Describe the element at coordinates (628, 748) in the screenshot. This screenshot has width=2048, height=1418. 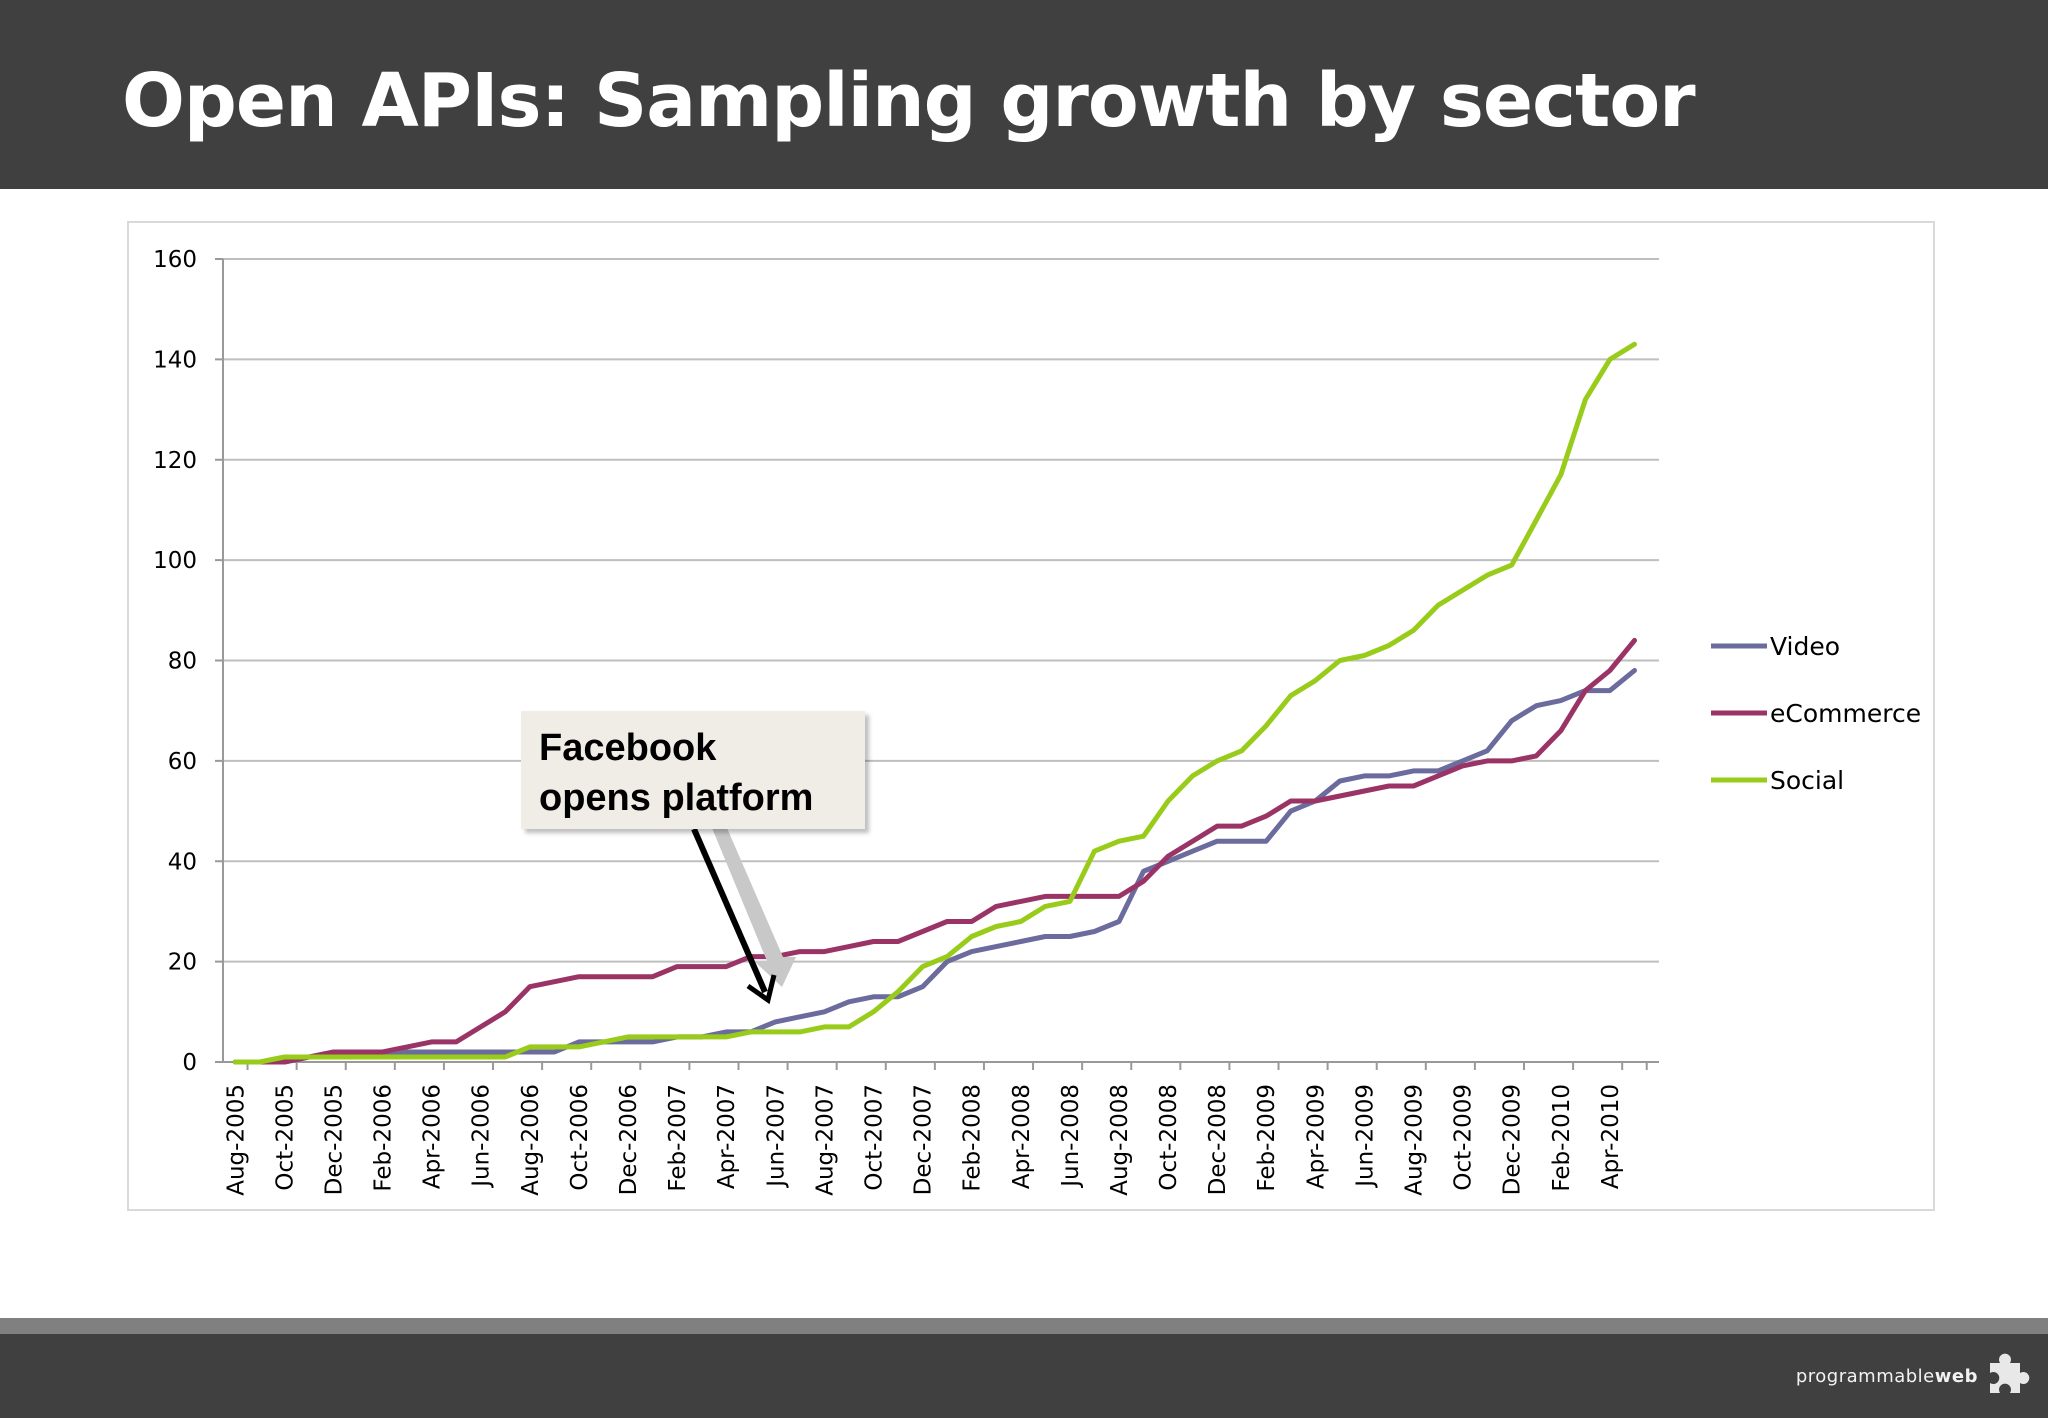
I see `callout-line-1: Facebook` at that location.